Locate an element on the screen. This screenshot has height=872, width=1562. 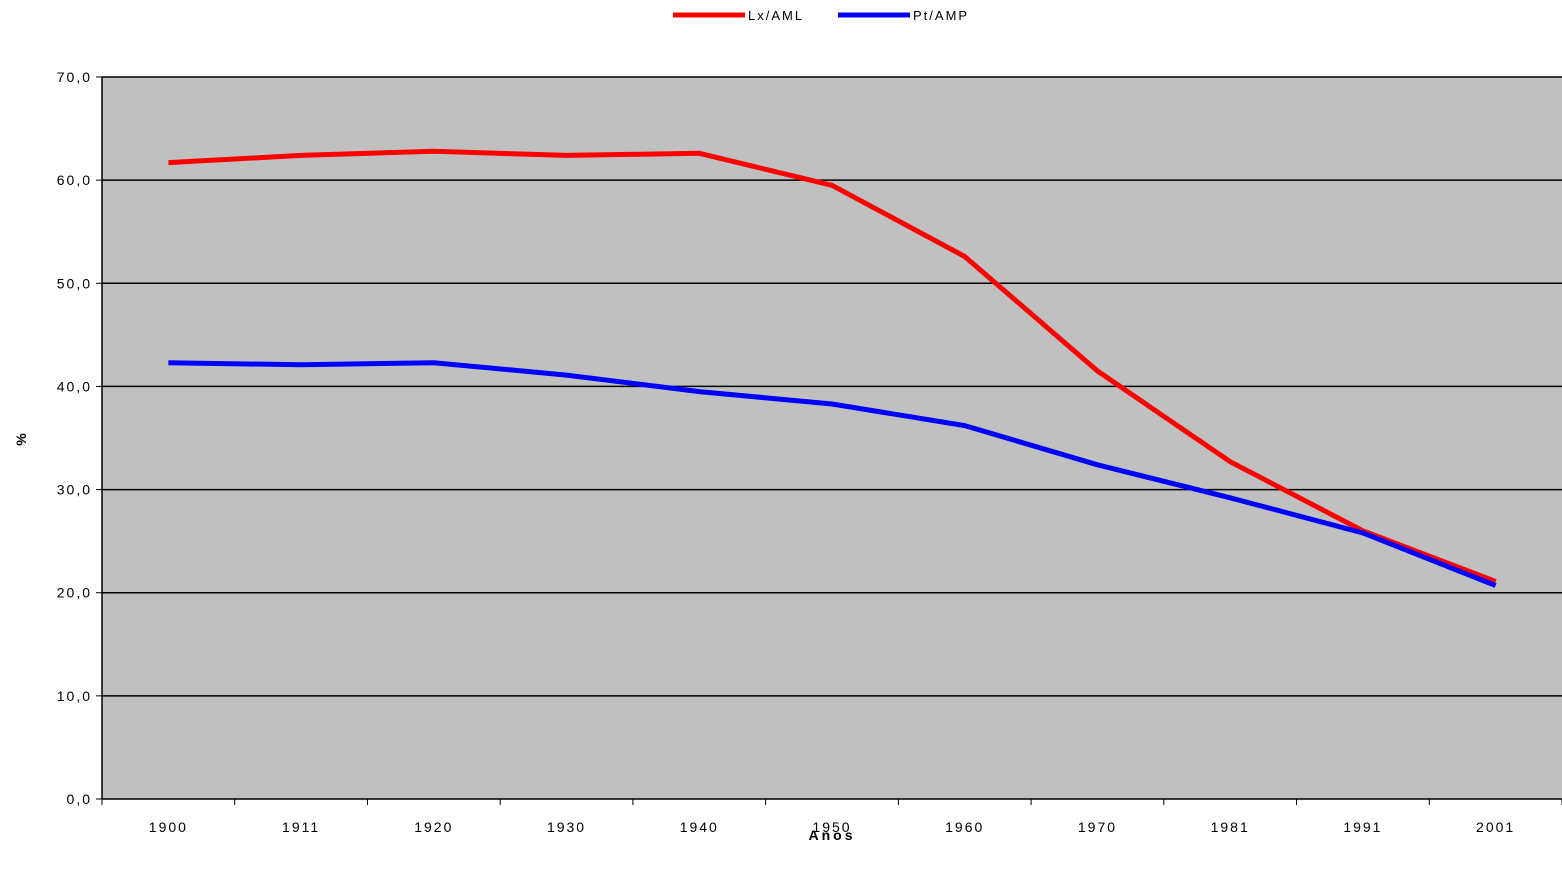
x-tick-label: 1981 is located at coordinates (1230, 827).